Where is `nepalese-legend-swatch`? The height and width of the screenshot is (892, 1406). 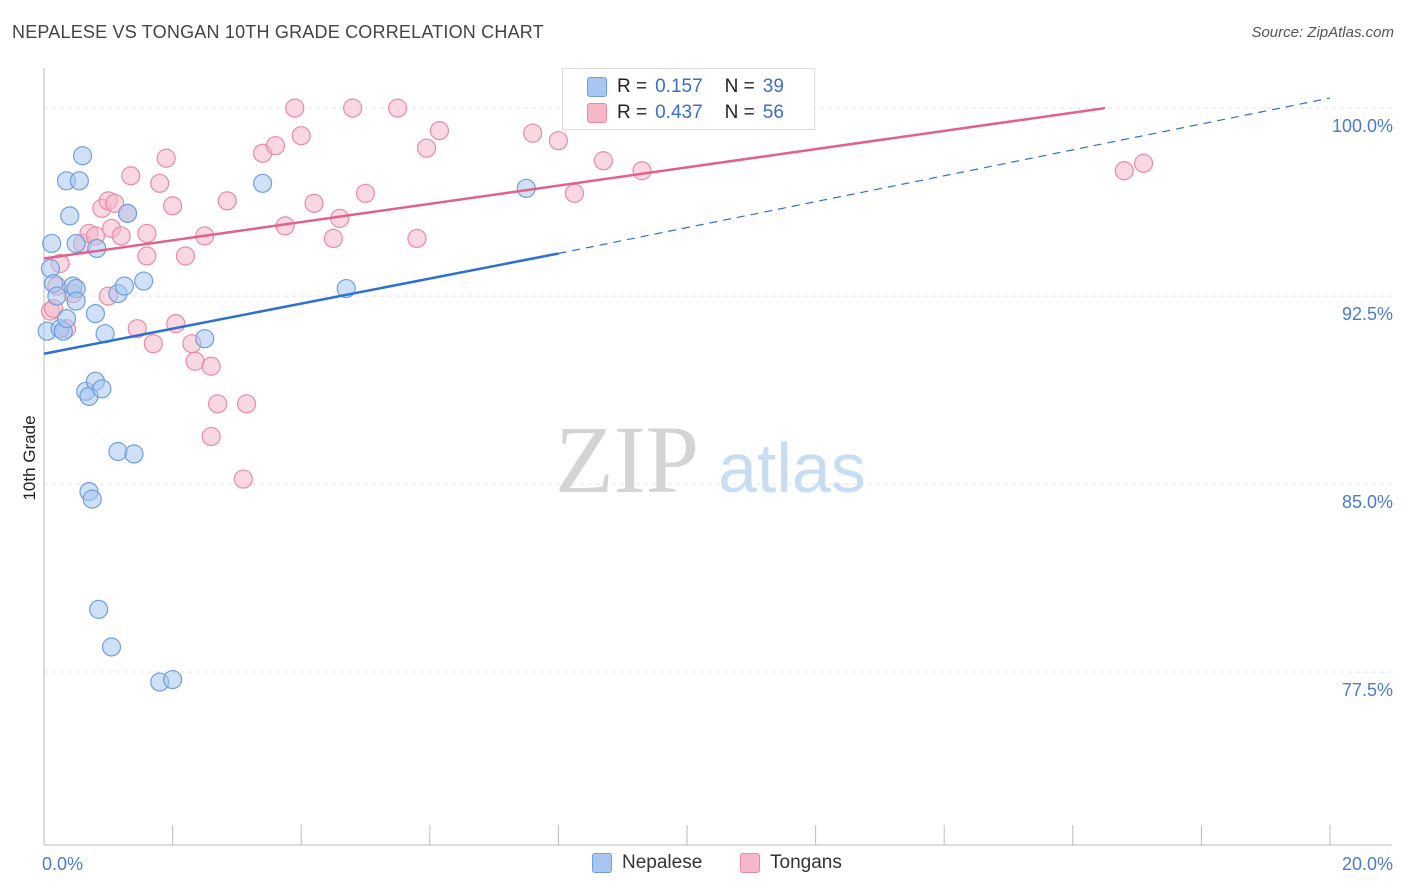
nepalese-legend-swatch is located at coordinates (602, 863).